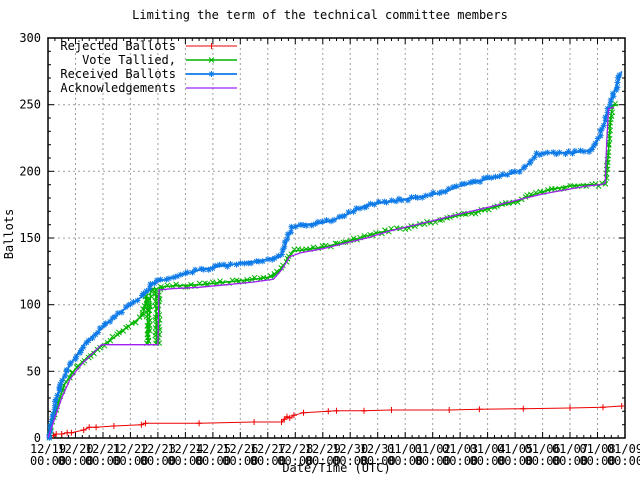 The height and width of the screenshot is (480, 640). I want to click on y-tick-label: 150, so click(30, 238).